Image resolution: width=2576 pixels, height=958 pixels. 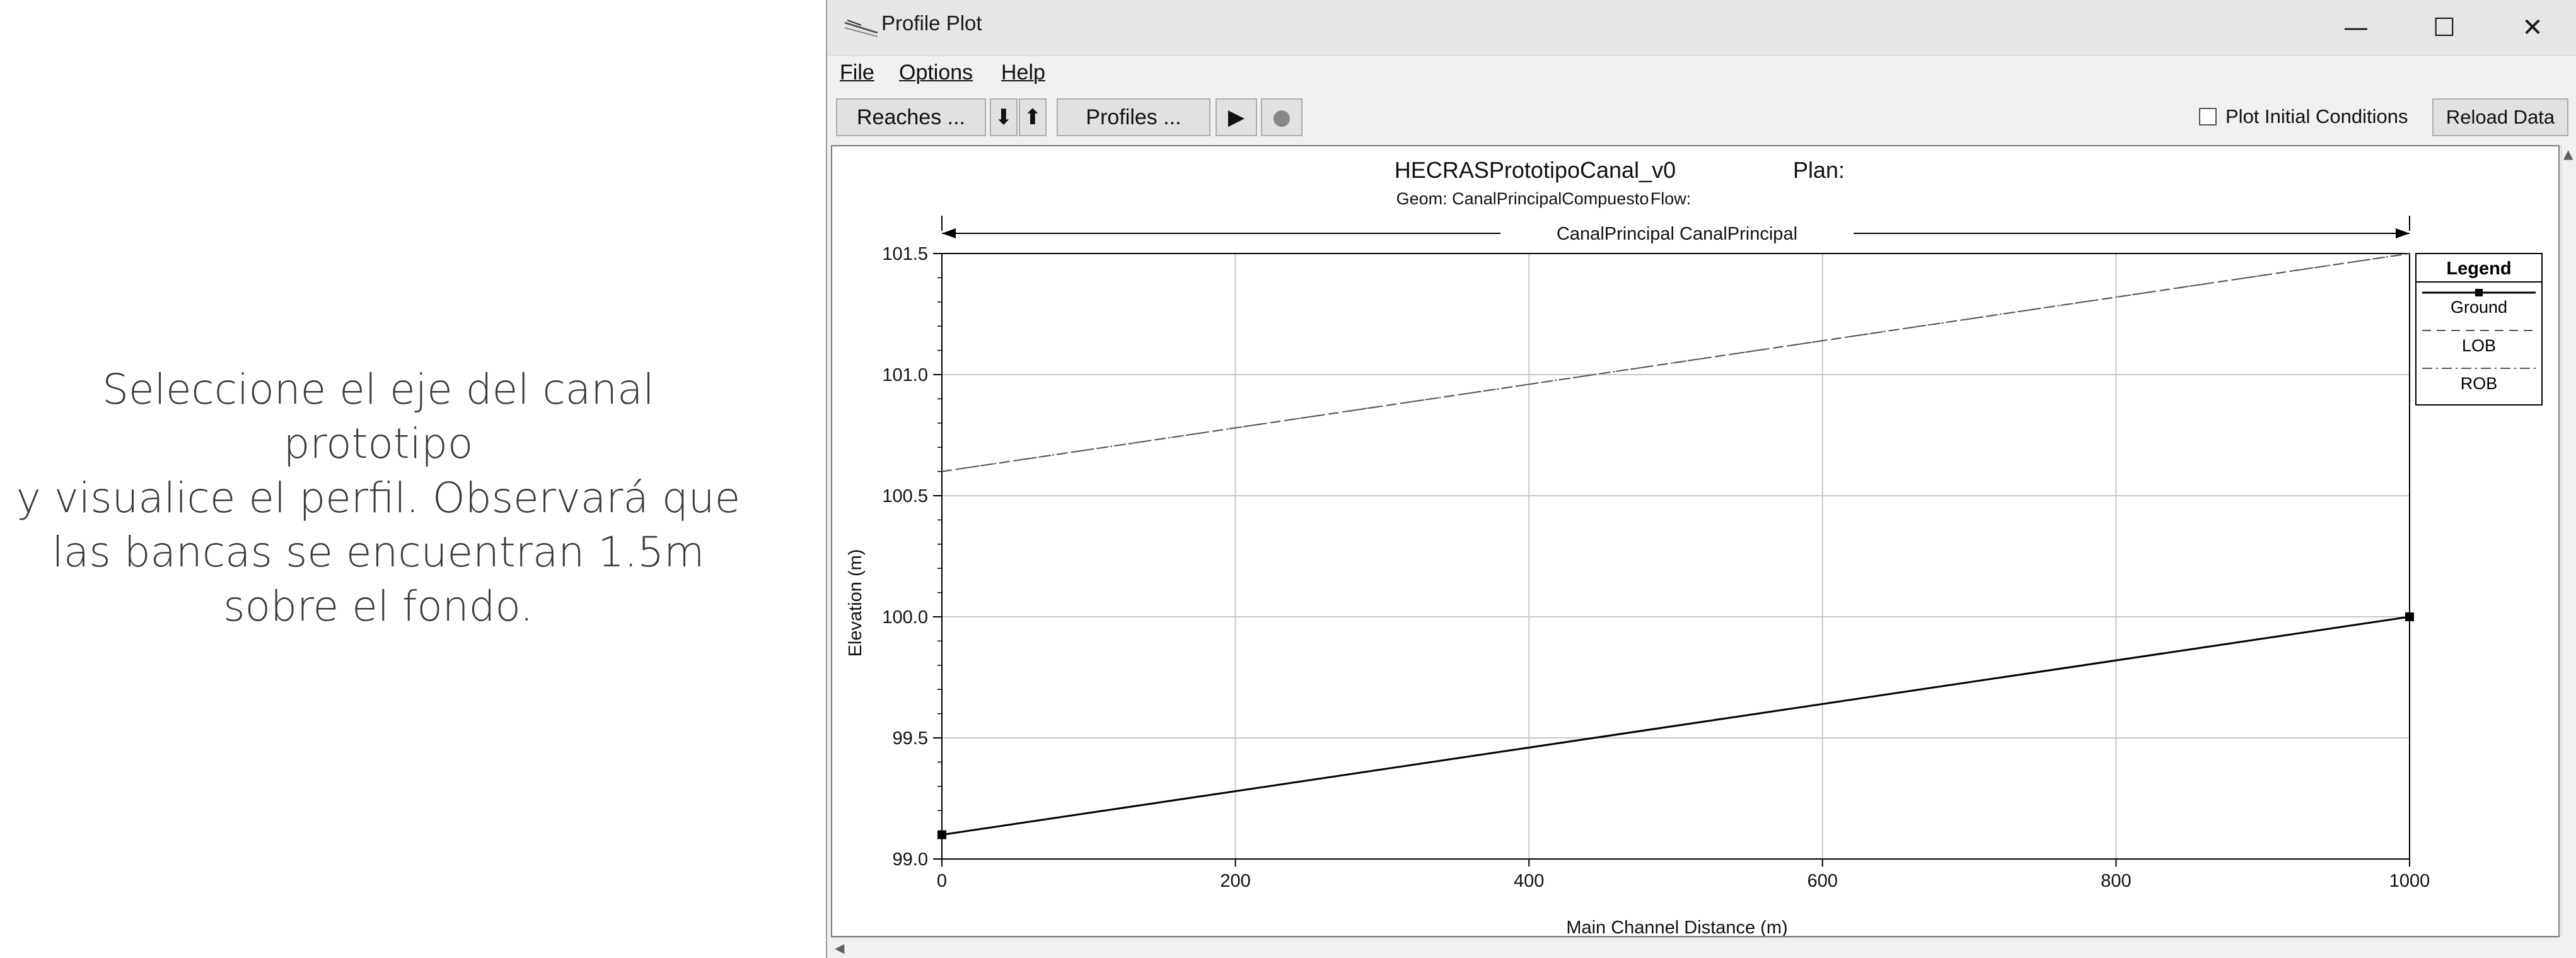 I want to click on menu-bar: File Options Help, so click(x=1702, y=74).